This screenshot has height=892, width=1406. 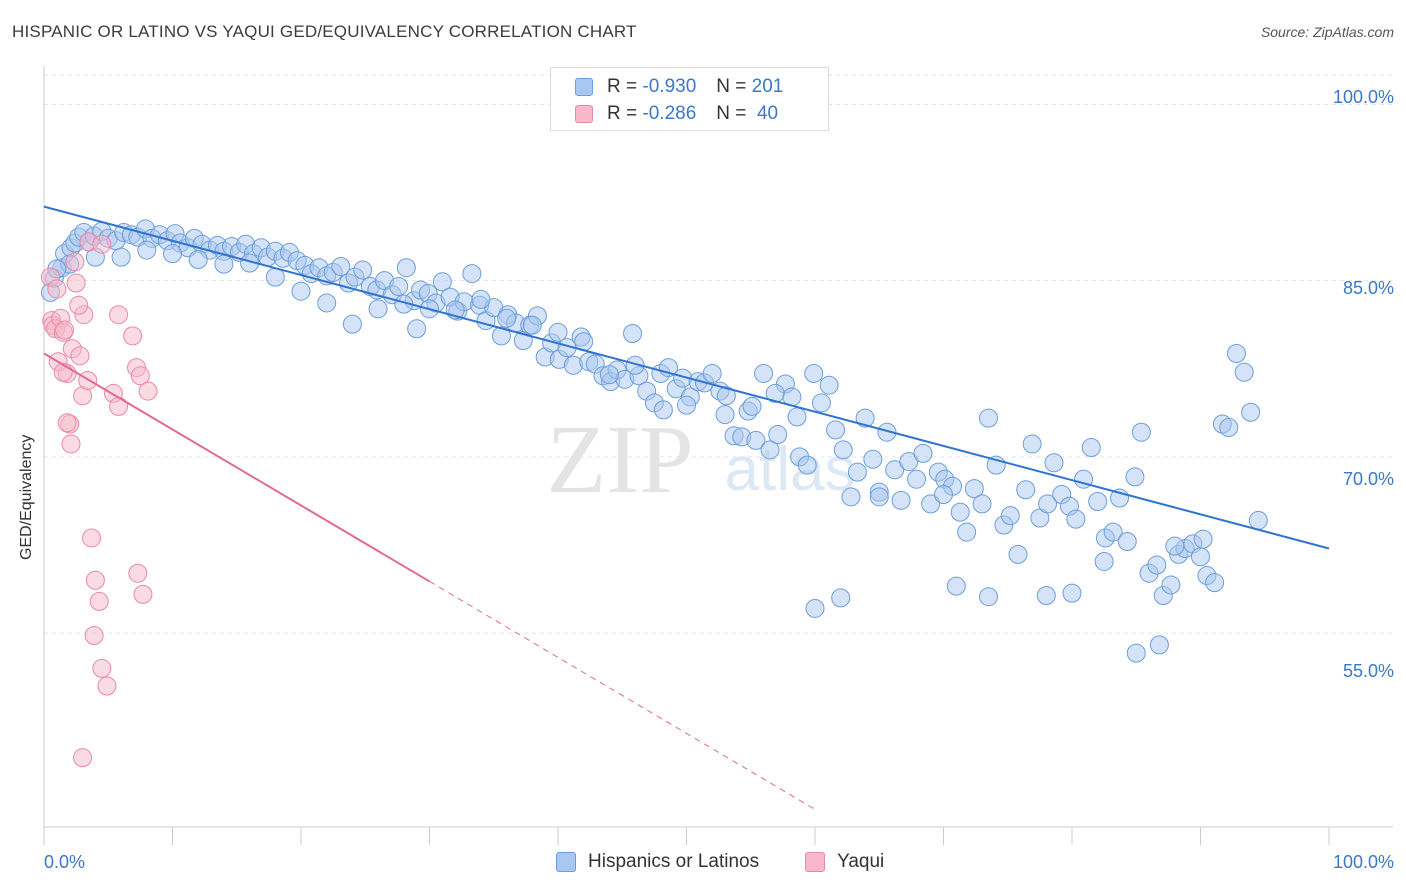 What do you see at coordinates (669, 113) in the screenshot?
I see `r-value: -0.286` at bounding box center [669, 113].